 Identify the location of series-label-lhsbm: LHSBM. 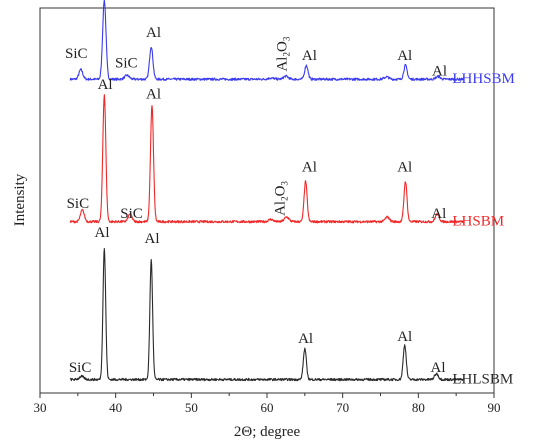
(478, 222).